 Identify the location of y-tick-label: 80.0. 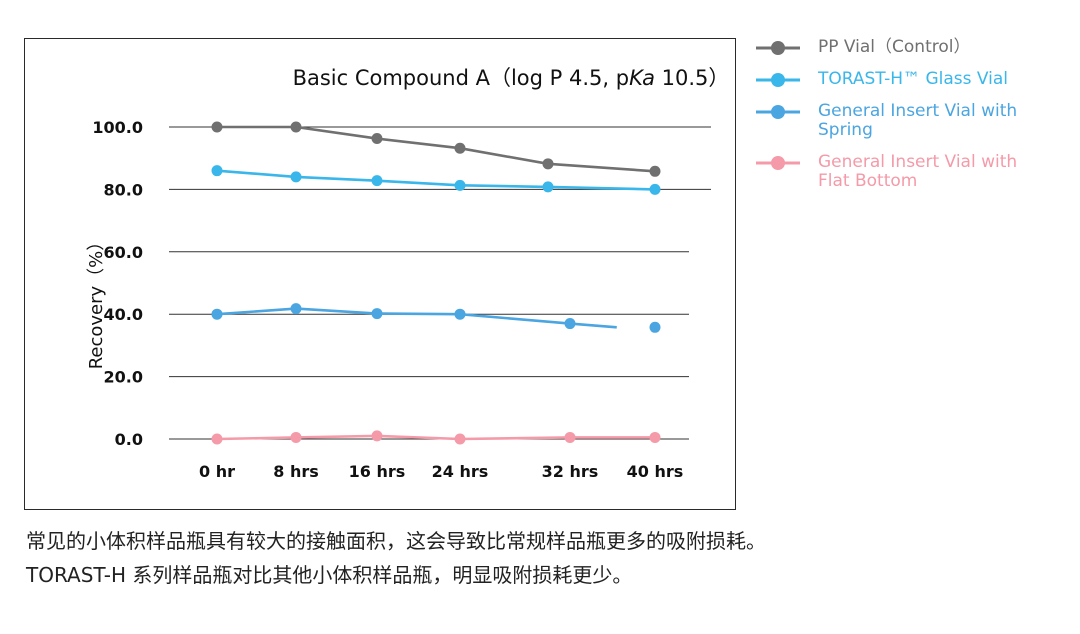
(123, 189).